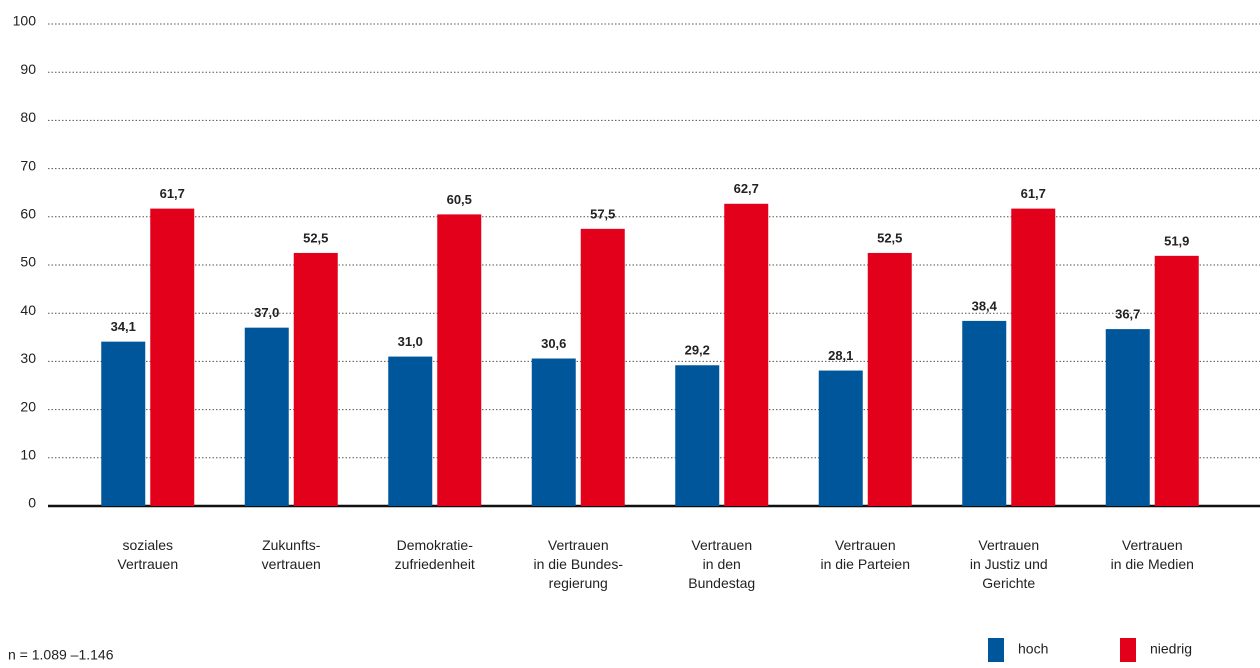 Image resolution: width=1260 pixels, height=668 pixels. What do you see at coordinates (553, 343) in the screenshot?
I see `value-label: 30,6` at bounding box center [553, 343].